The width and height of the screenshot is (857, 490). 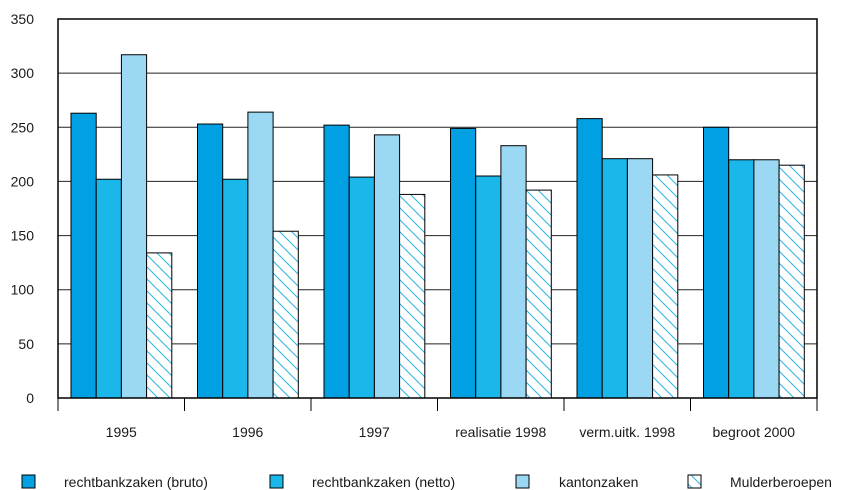 What do you see at coordinates (23, 236) in the screenshot?
I see `y-tick-label: 150` at bounding box center [23, 236].